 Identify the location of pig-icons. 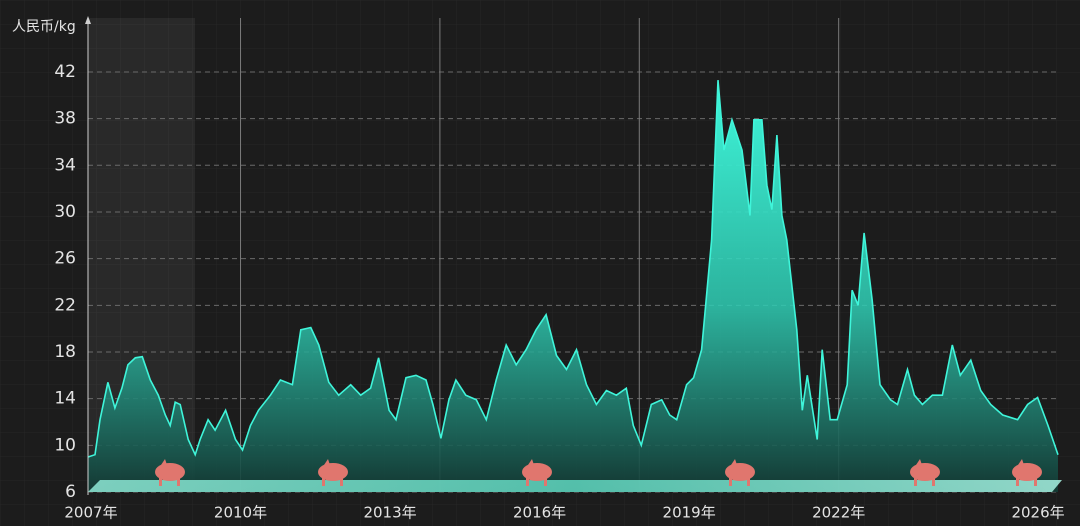
(598, 472).